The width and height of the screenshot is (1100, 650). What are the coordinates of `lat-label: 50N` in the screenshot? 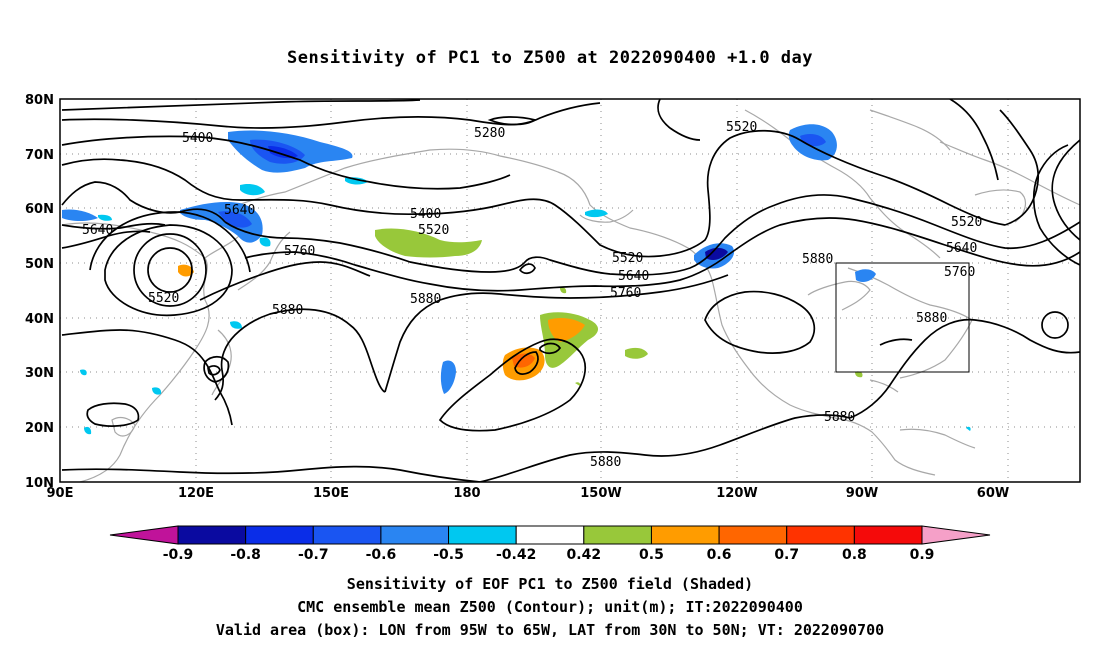 It's located at (39, 264).